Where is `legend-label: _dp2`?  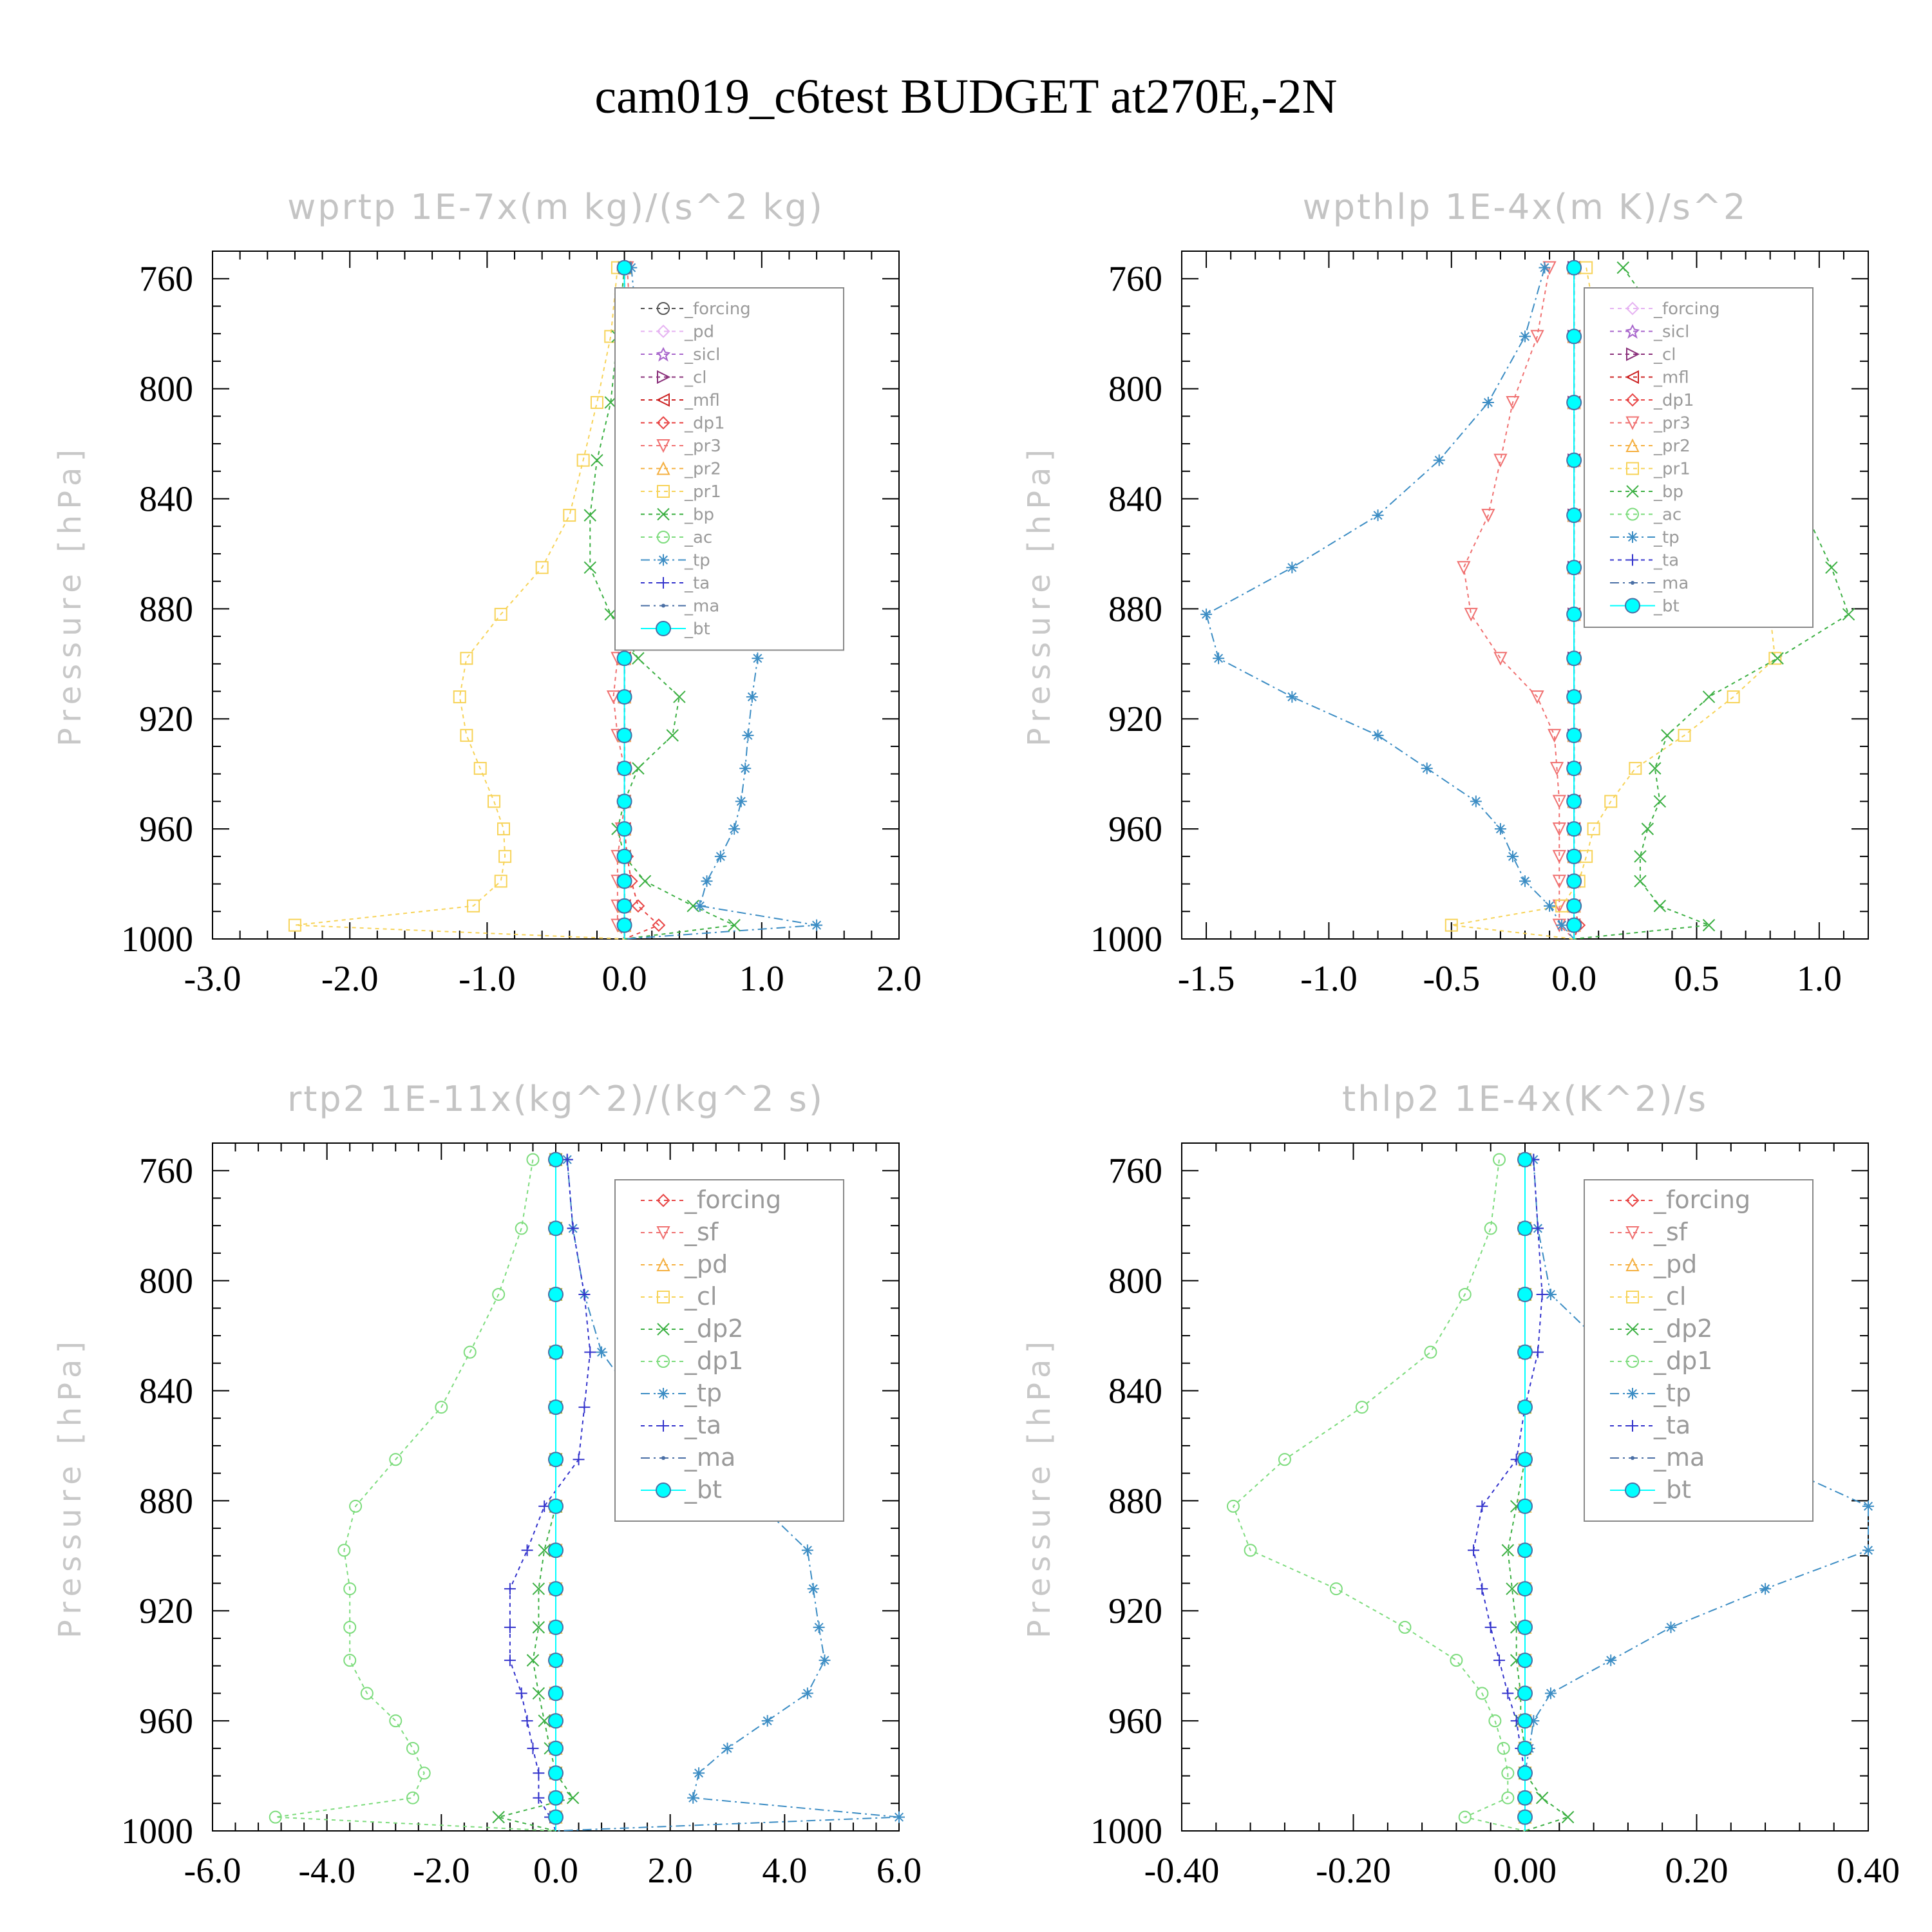
legend-label: _dp2 is located at coordinates (1682, 1329).